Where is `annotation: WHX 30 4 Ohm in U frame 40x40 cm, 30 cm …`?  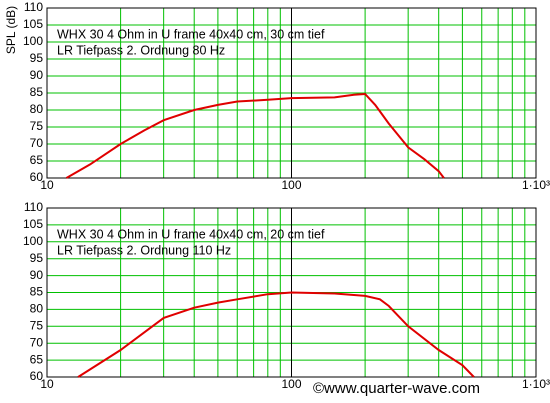
annotation: WHX 30 4 Ohm in U frame 40x40 cm, 30 cm … is located at coordinates (191, 34).